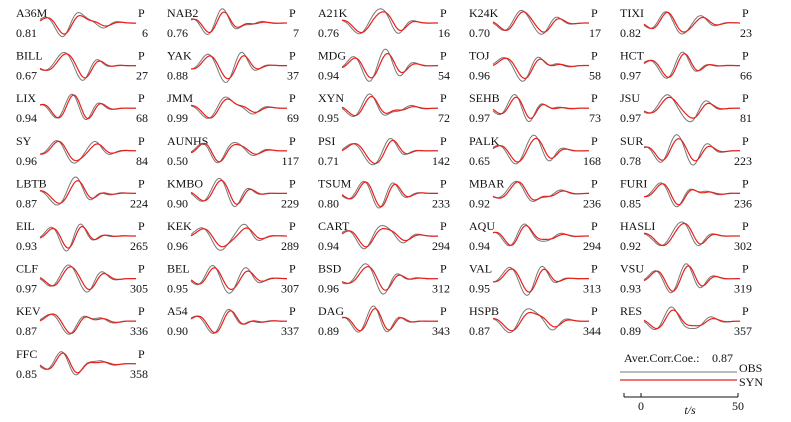  Describe the element at coordinates (592, 289) in the screenshot. I see `station-azimuth: 313` at that location.